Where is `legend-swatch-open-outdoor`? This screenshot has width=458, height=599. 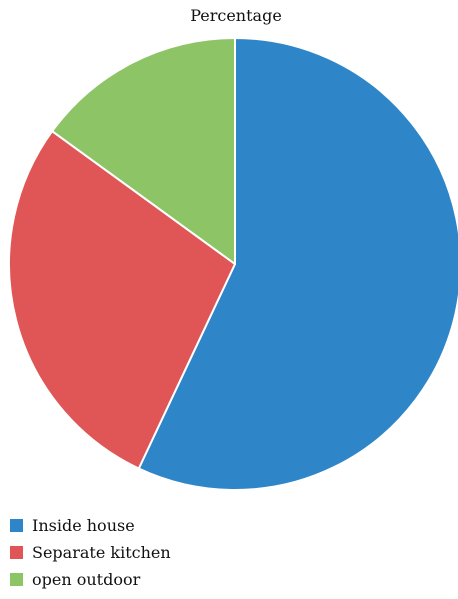
legend-swatch-open-outdoor is located at coordinates (16, 579).